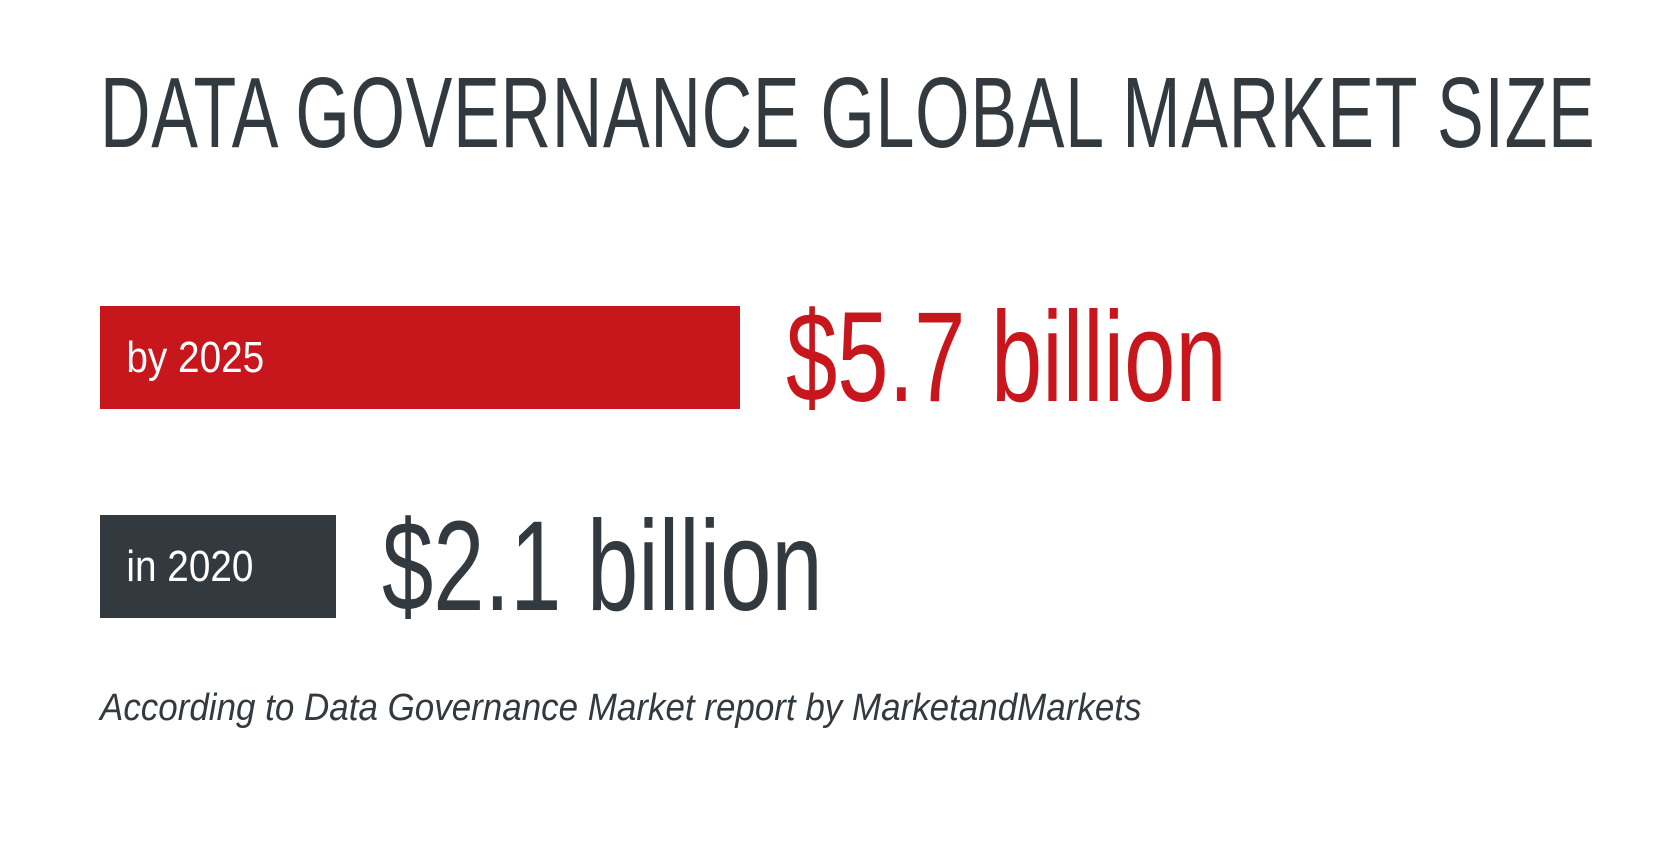 This screenshot has height=844, width=1660. What do you see at coordinates (848, 113) in the screenshot?
I see `page-title: DATA GOVERNANCE GLOBAL MARKET SIZE` at bounding box center [848, 113].